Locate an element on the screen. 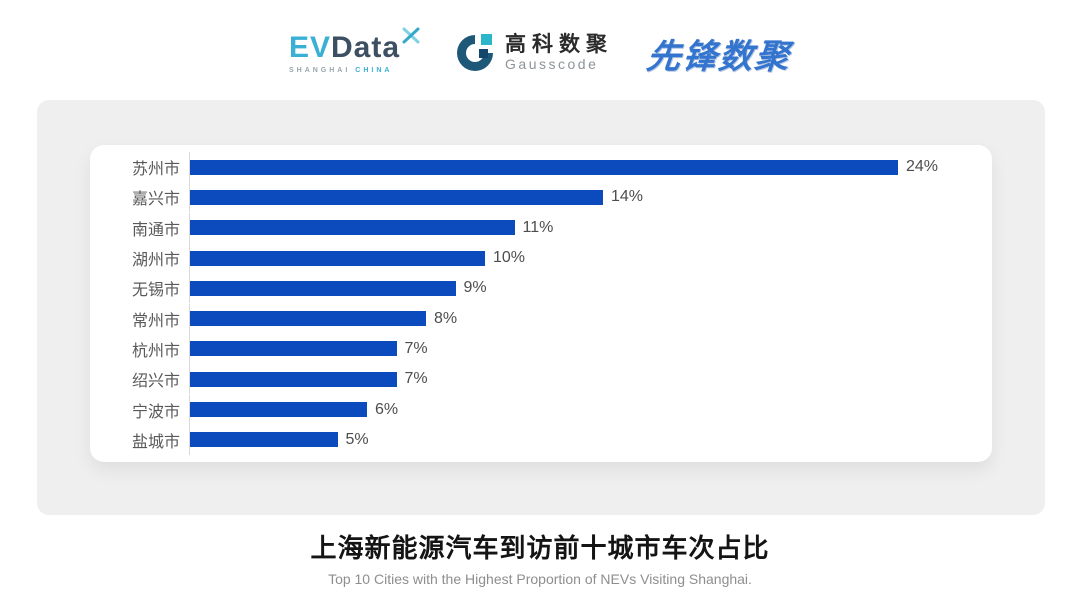 The height and width of the screenshot is (608, 1080). value-label: 6% is located at coordinates (387, 409).